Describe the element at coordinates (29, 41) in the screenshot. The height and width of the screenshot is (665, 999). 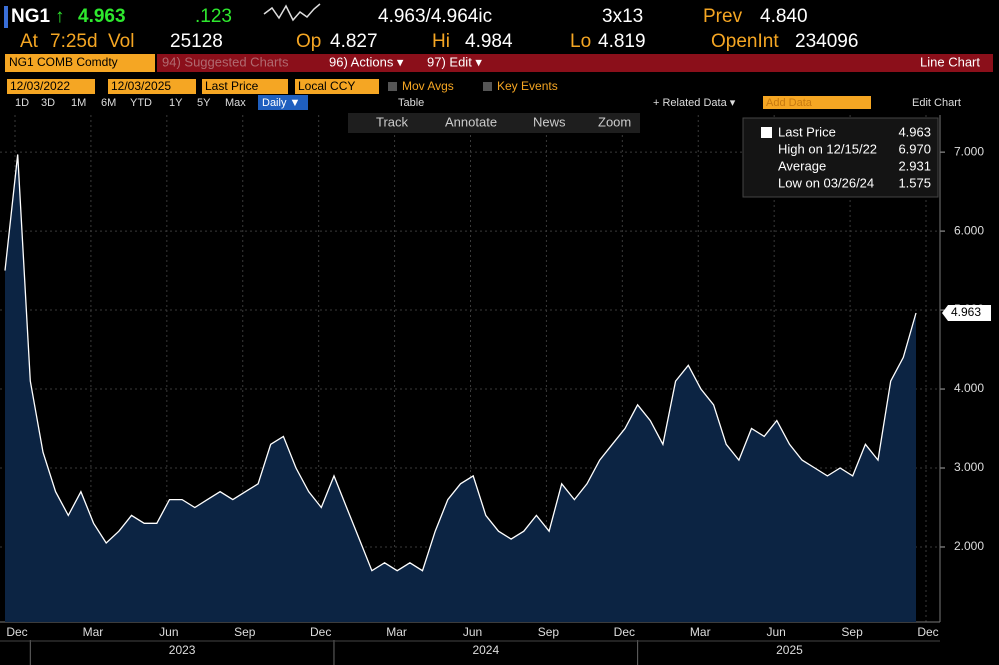
I see `at-label: At` at that location.